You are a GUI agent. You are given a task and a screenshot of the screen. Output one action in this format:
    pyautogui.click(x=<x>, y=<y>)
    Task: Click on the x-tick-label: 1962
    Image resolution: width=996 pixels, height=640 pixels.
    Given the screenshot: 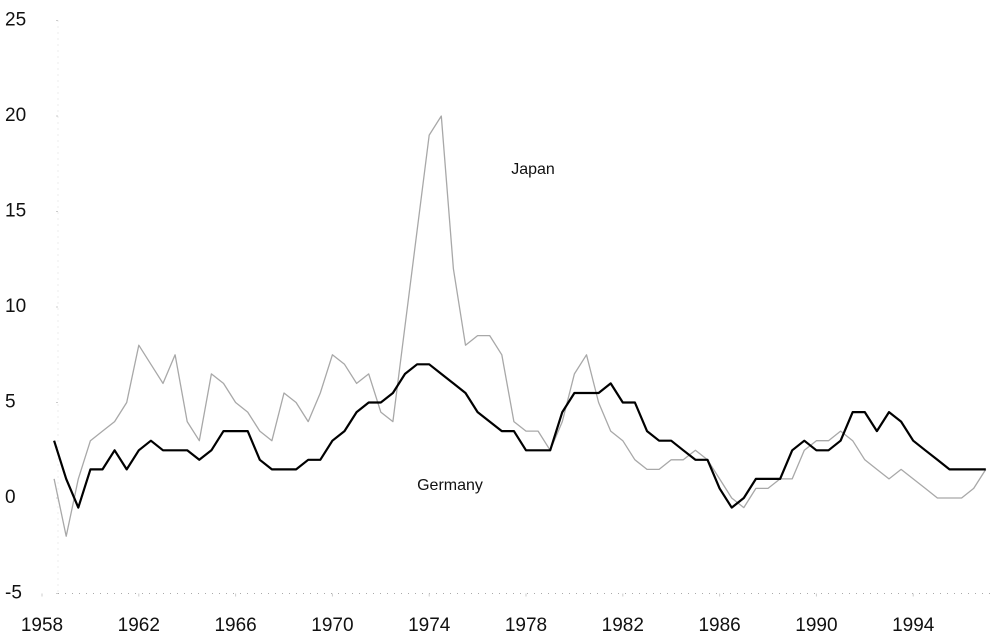 What is the action you would take?
    pyautogui.click(x=139, y=625)
    